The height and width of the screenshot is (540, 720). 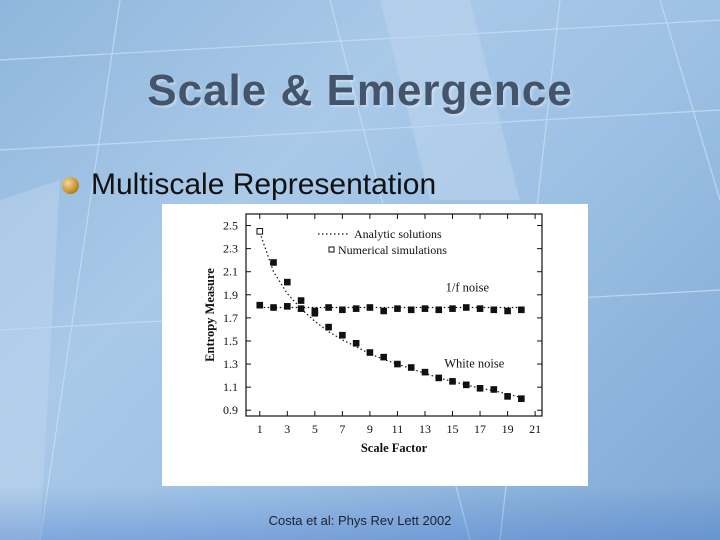 I want to click on x-tick-label: 7, so click(x=342, y=429).